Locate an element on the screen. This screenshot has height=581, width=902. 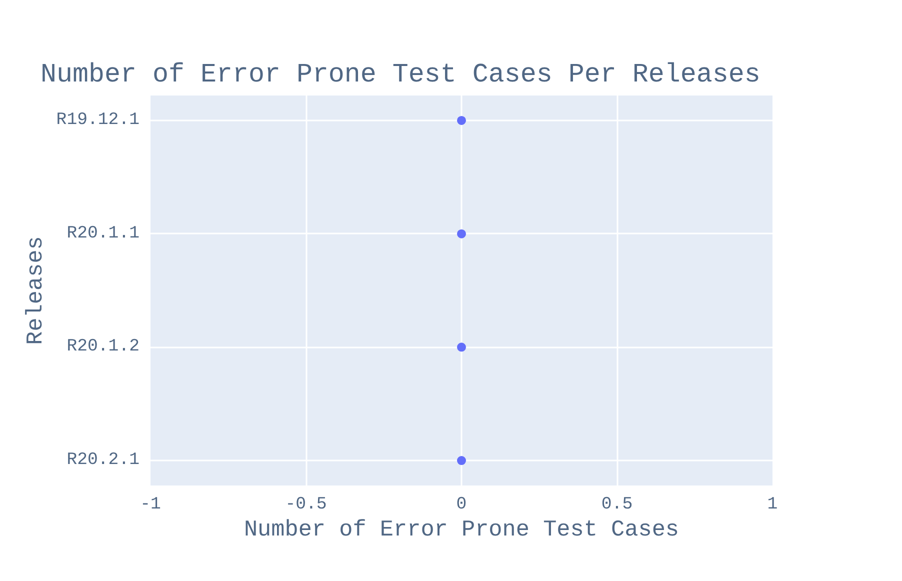
x-tick-label: 0.5 is located at coordinates (617, 505).